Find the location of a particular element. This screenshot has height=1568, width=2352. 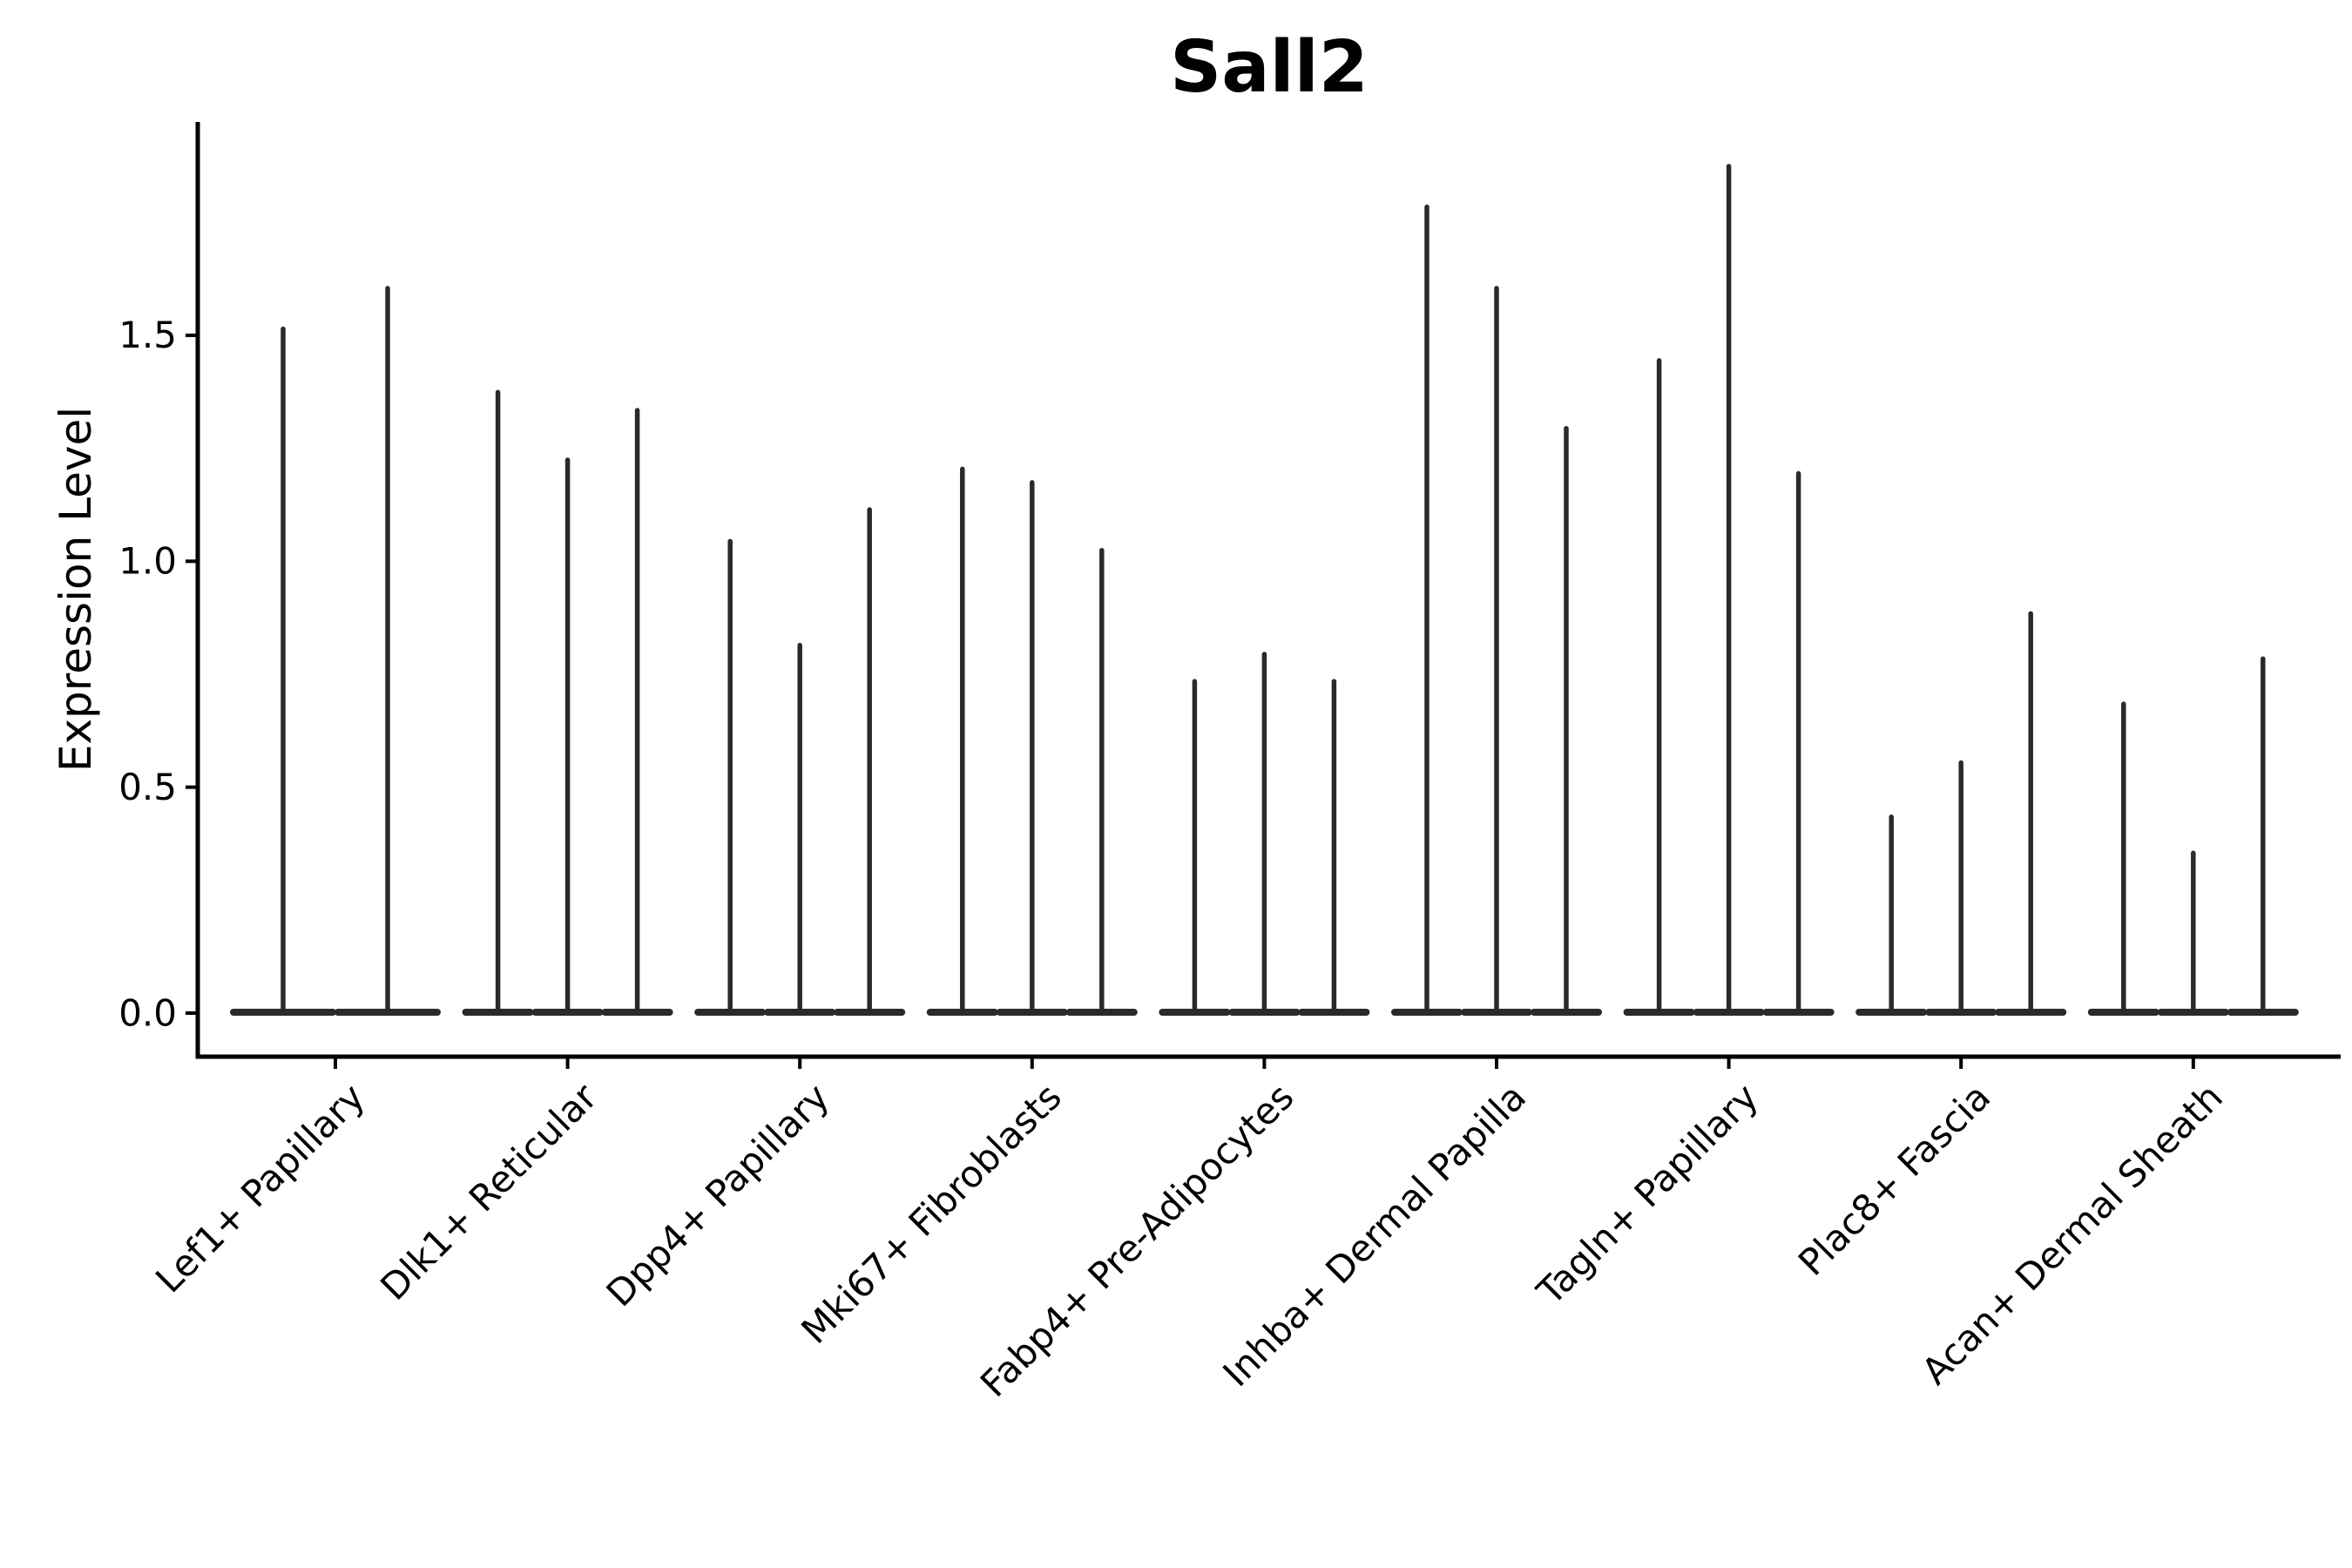

y-tick-label: 0.5 is located at coordinates (147, 787).